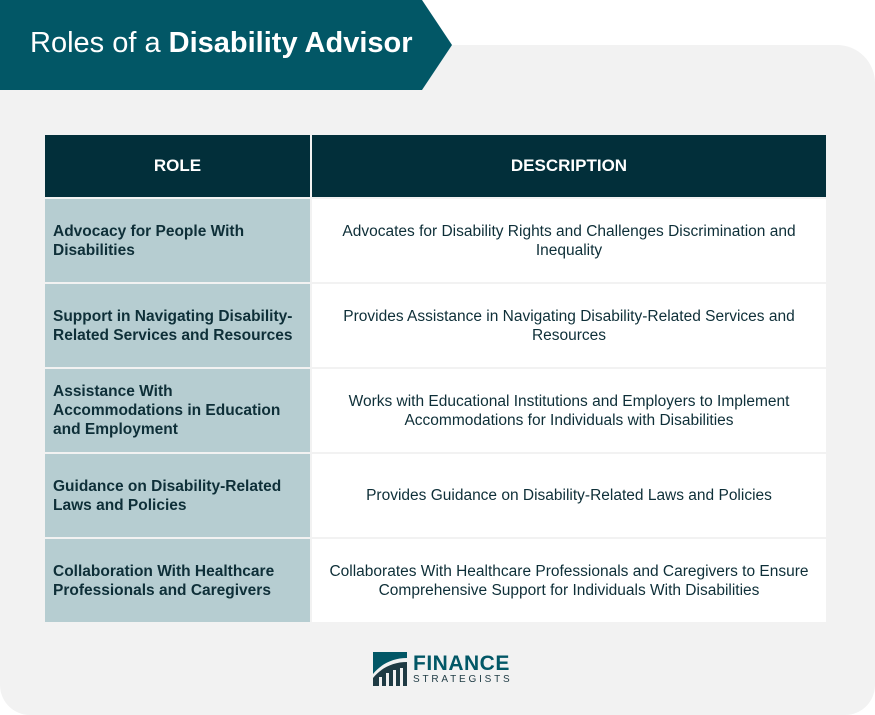  I want to click on role-cell: Advocacy for People With Disabilities, so click(177, 240).